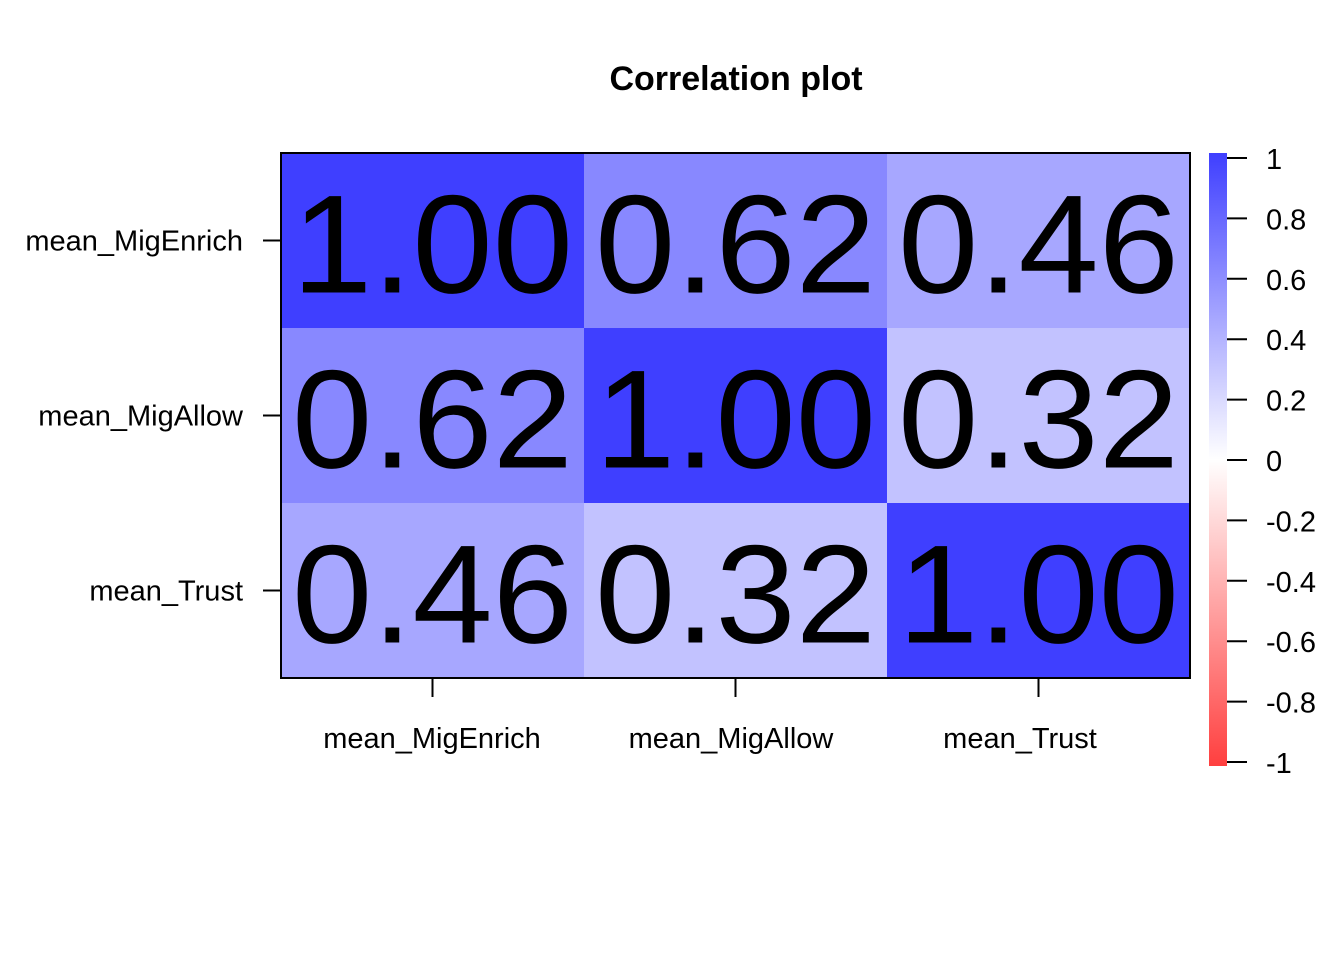 The height and width of the screenshot is (960, 1344). I want to click on col-label: mean_MigAllow, so click(732, 739).